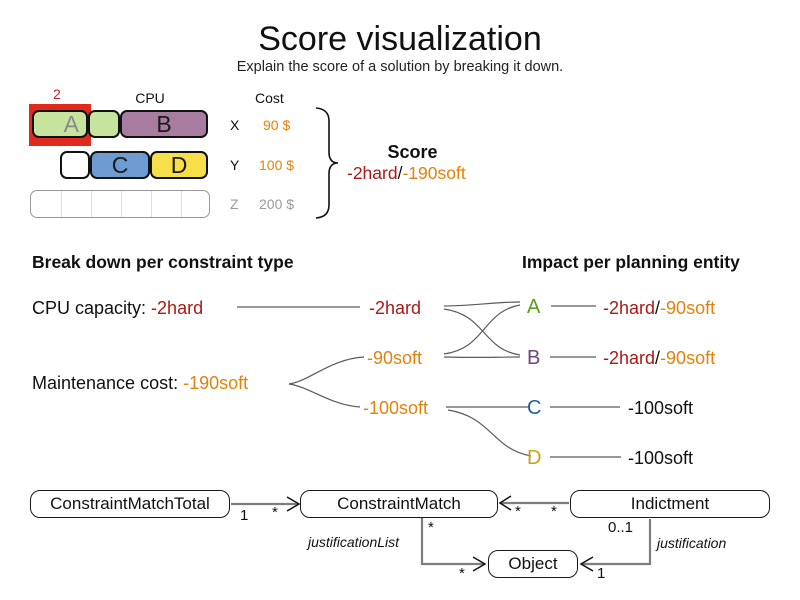  What do you see at coordinates (534, 358) in the screenshot?
I see `entity-b-label: B` at bounding box center [534, 358].